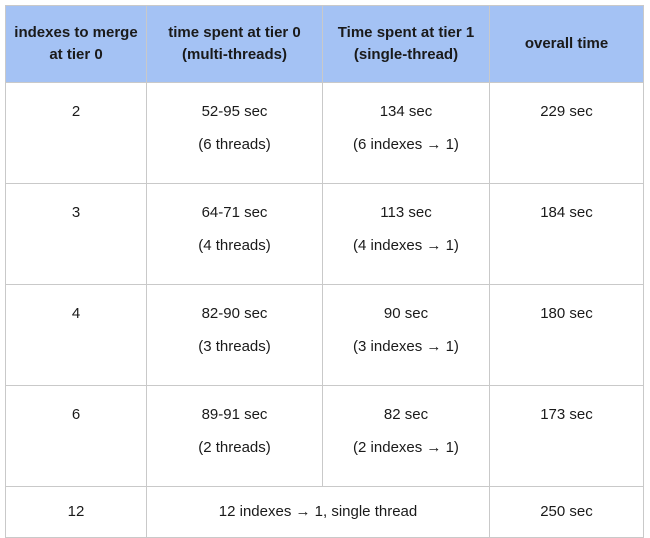  What do you see at coordinates (406, 144) in the screenshot?
I see `tier1-detail: (6 indexes → 1)` at bounding box center [406, 144].